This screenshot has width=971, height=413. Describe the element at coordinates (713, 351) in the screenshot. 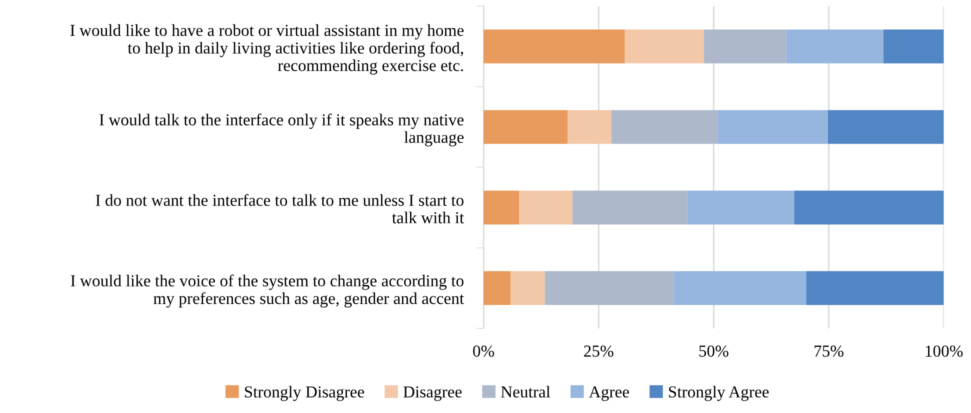

I see `x-tick-label: 50%` at that location.